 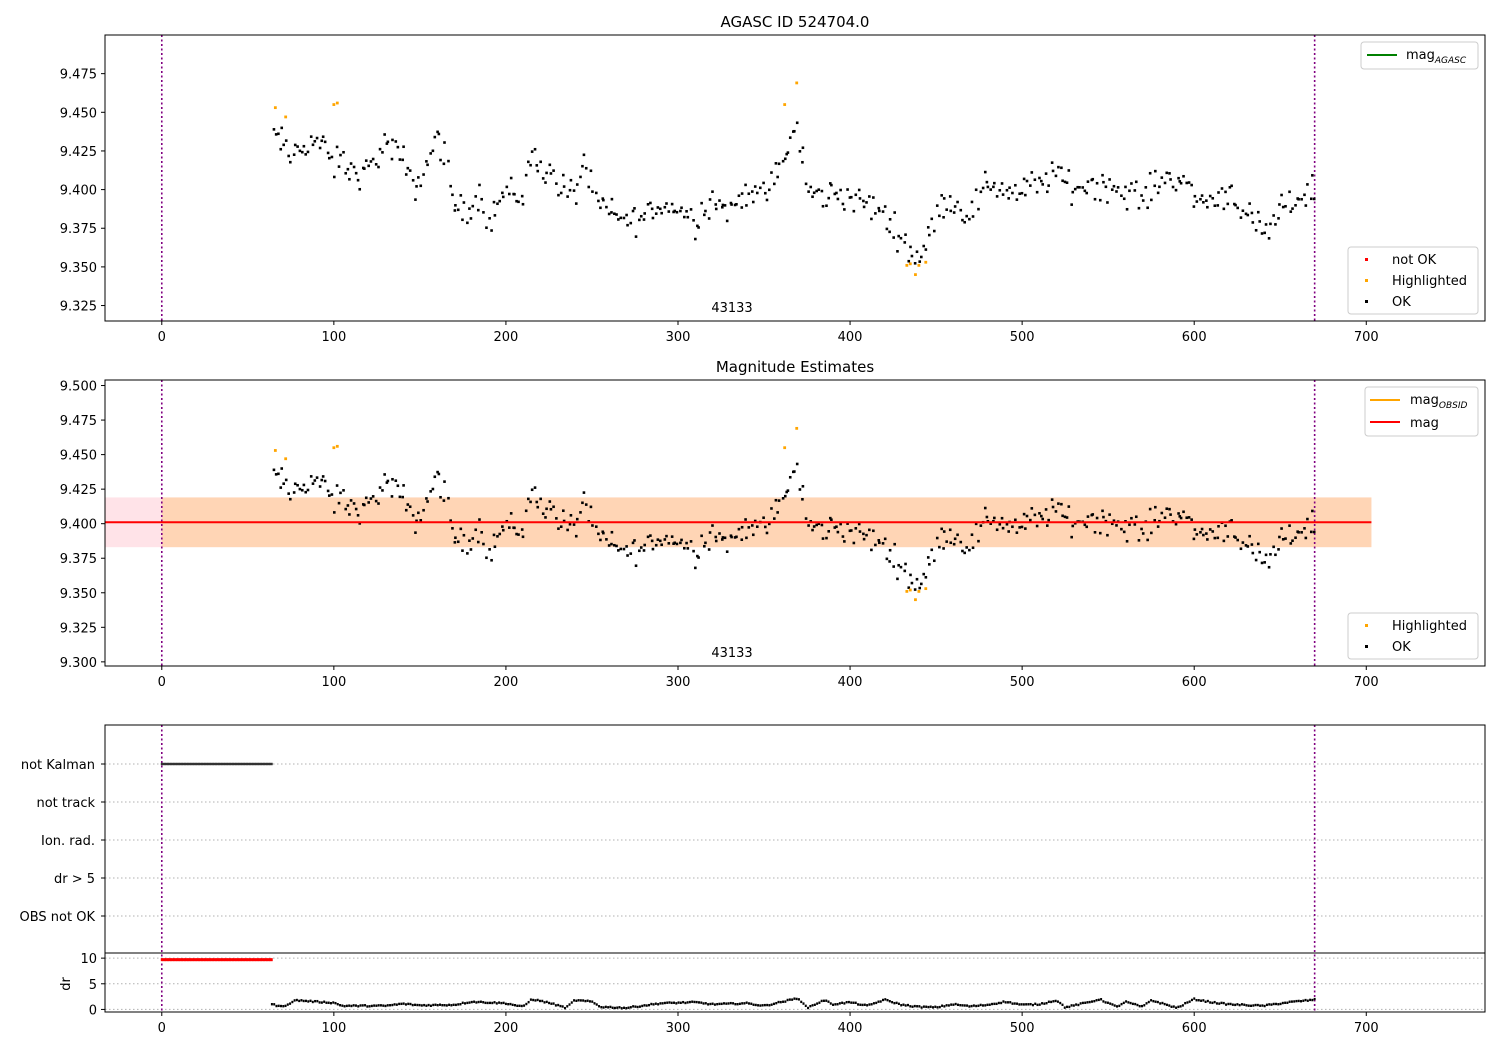 I want to click on legend2-ok-marker, so click(x=1366, y=646).